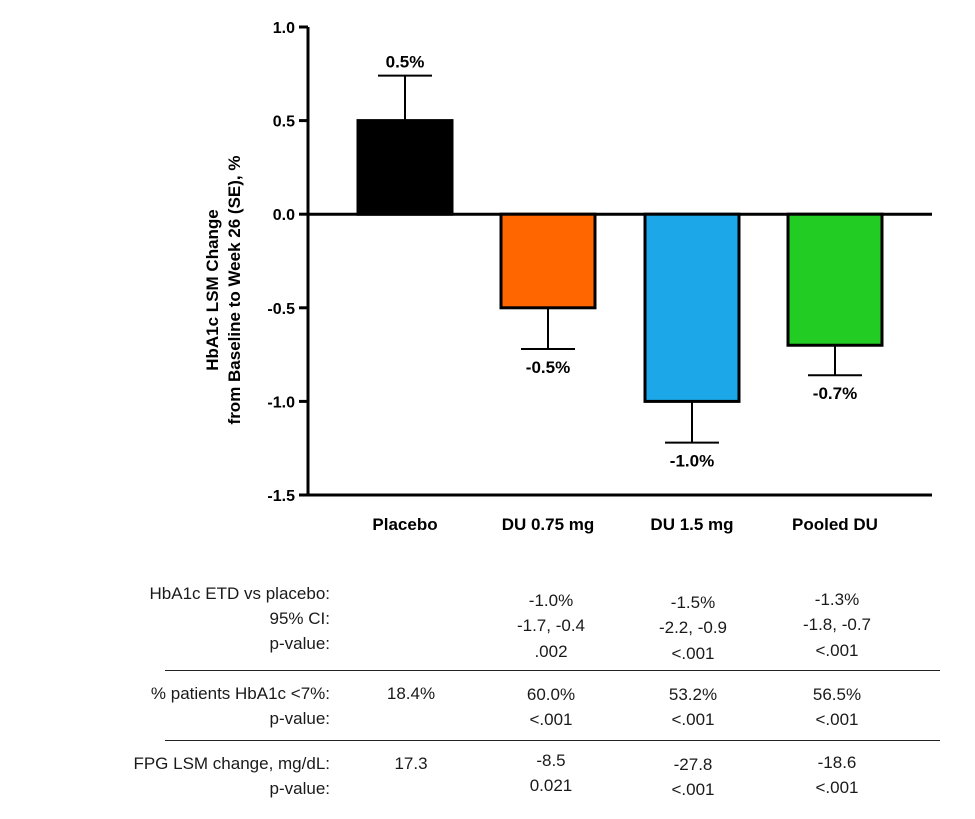 This screenshot has height=819, width=975. I want to click on fpg-du075: -8.5, so click(551, 760).